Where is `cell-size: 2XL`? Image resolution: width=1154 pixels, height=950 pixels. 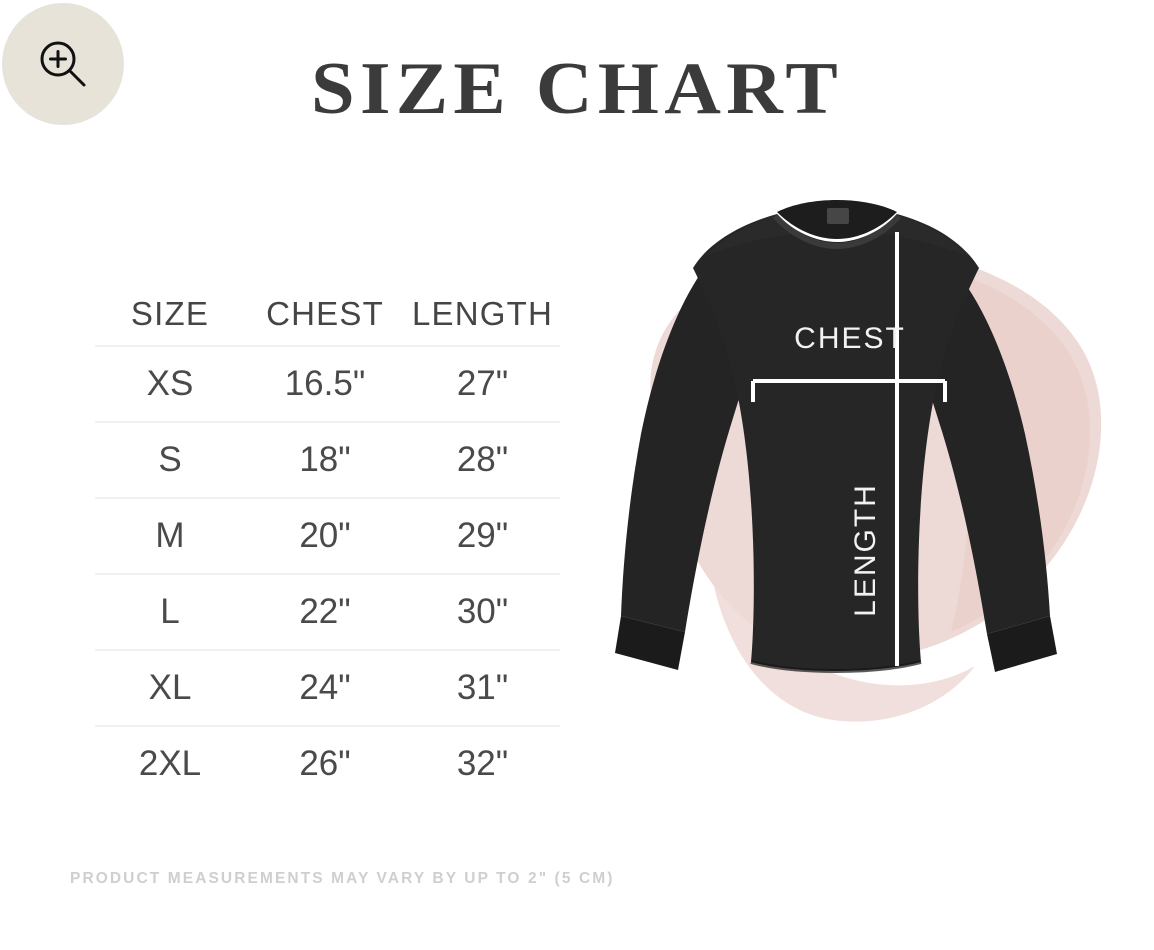
cell-size: 2XL is located at coordinates (170, 763).